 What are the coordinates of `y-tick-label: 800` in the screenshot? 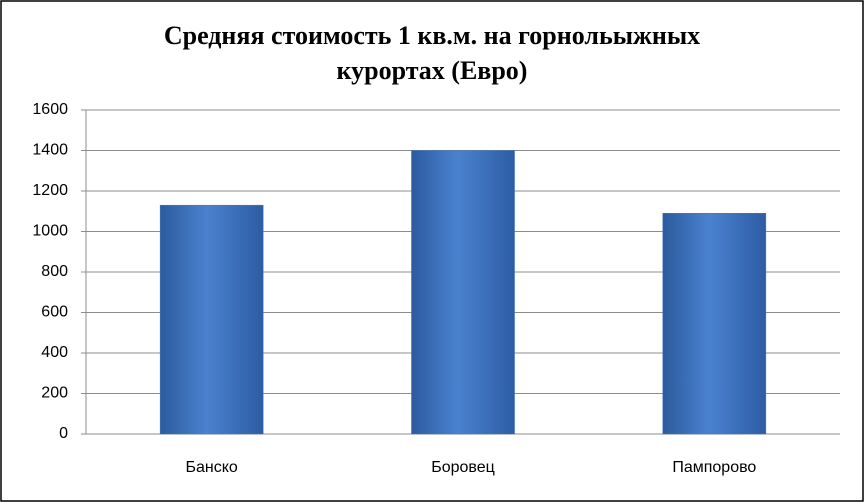 It's located at (54, 271).